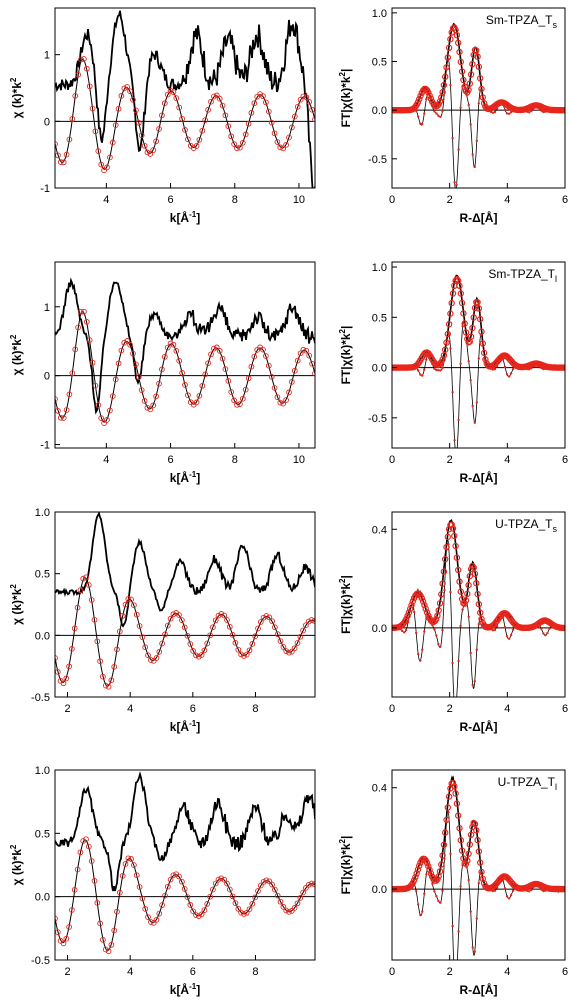 Image resolution: width=569 pixels, height=1000 pixels. Describe the element at coordinates (299, 460) in the screenshot. I see `x-tick-label: 10` at that location.